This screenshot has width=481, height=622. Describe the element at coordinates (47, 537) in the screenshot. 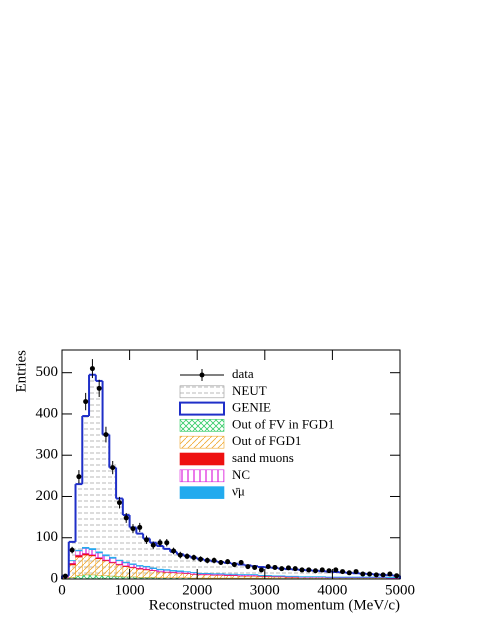

I see `y-tick-label: 100` at that location.